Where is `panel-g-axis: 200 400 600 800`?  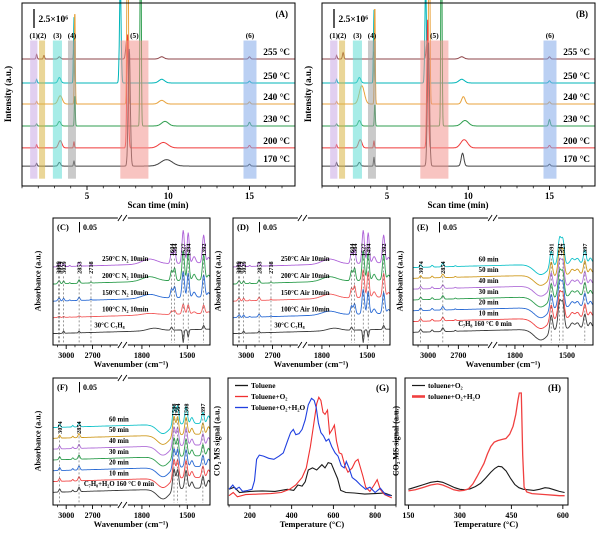
panel-g-axis: 200 400 600 800 is located at coordinates (312, 512).